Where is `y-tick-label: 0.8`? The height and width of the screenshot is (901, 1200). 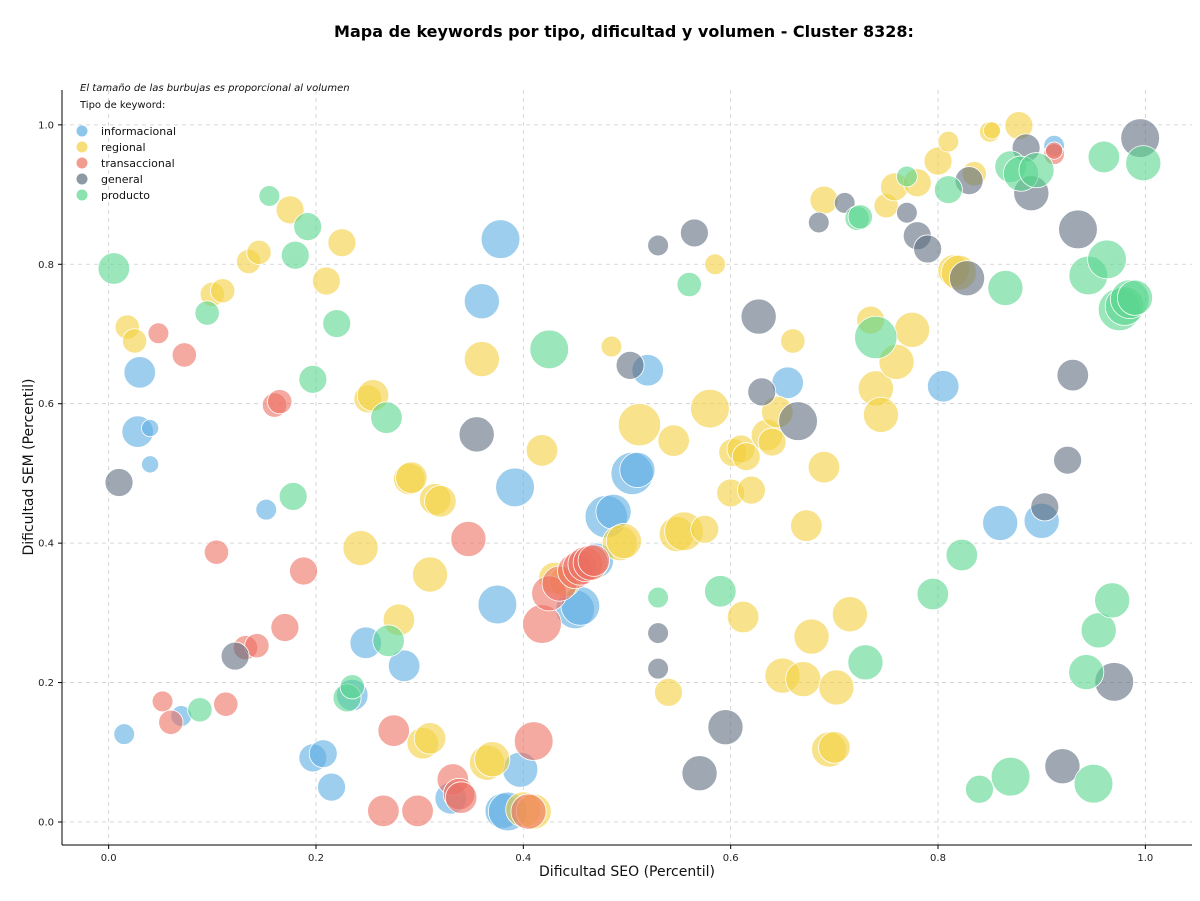 y-tick-label: 0.8 is located at coordinates (46, 265).